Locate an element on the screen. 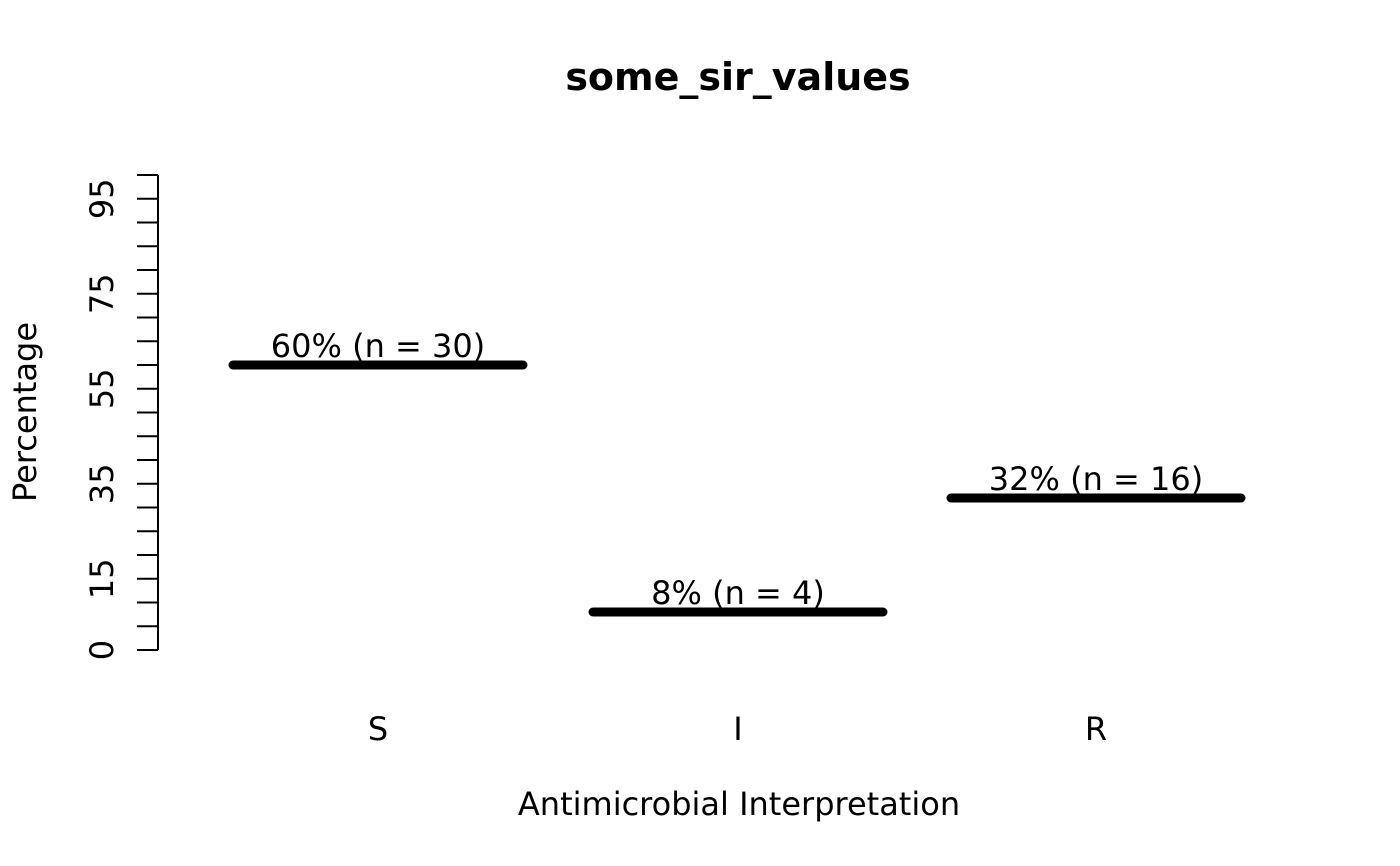  y-axis-title: Percentage is located at coordinates (25, 412).